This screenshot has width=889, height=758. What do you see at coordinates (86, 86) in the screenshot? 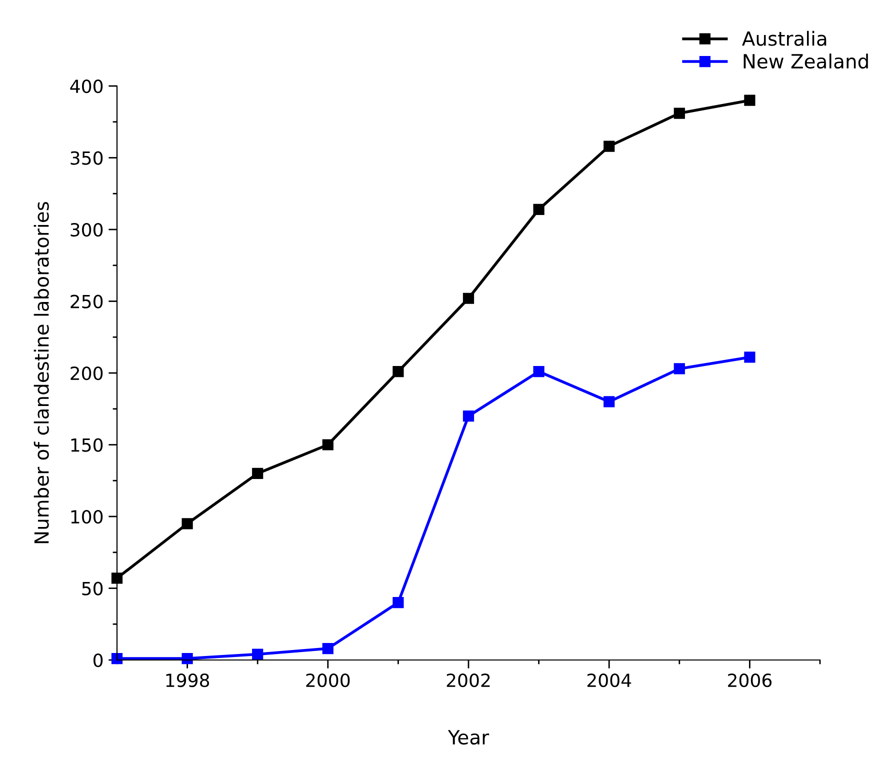
I see `y-tick-label: 400` at bounding box center [86, 86].